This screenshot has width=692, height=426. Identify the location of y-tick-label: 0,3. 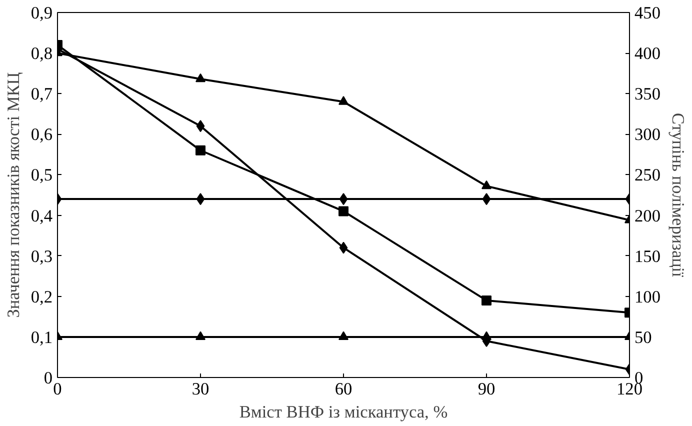
(41, 256).